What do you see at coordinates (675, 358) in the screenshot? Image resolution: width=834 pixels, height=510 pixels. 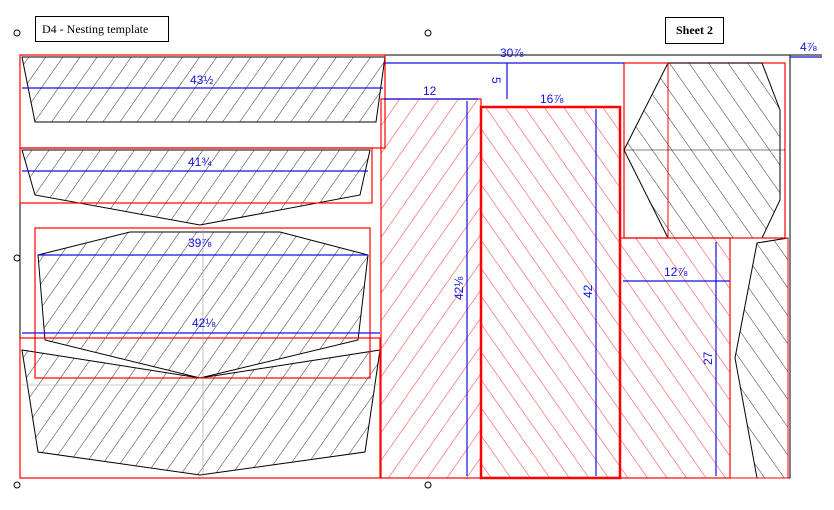 I see `part-right-block` at bounding box center [675, 358].